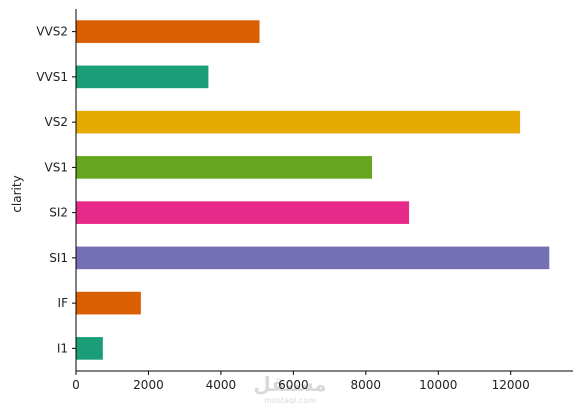  What do you see at coordinates (224, 167) in the screenshot?
I see `bar-vs1` at bounding box center [224, 167].